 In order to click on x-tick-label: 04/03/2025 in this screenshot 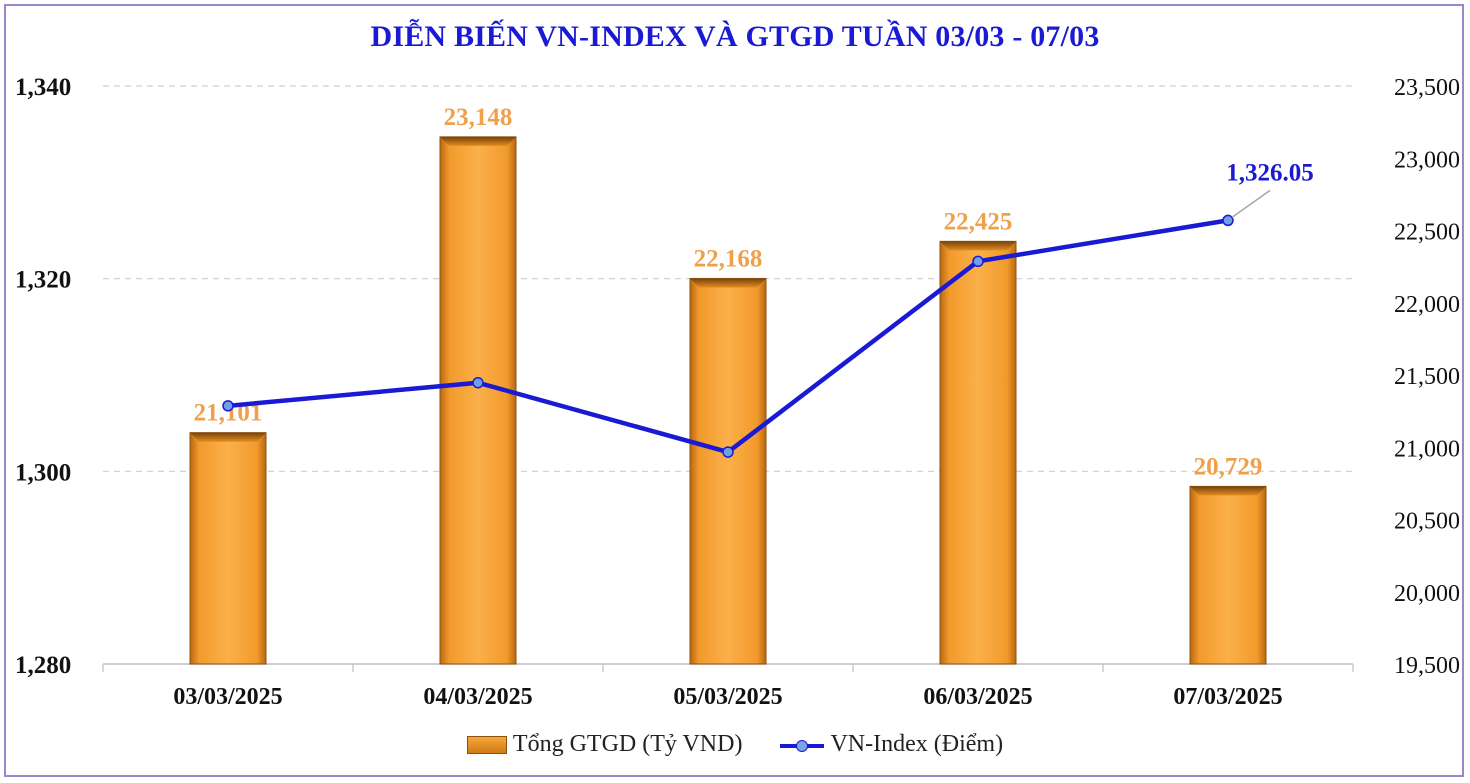, I will do `click(477, 697)`.